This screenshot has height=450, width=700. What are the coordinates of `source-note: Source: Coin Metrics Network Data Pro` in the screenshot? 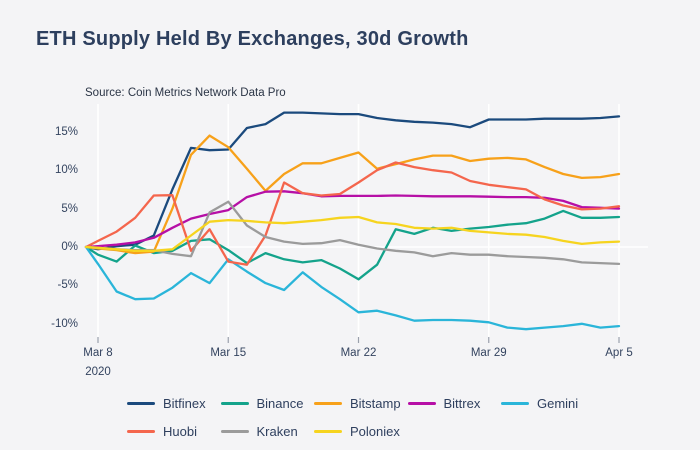 It's located at (185, 93).